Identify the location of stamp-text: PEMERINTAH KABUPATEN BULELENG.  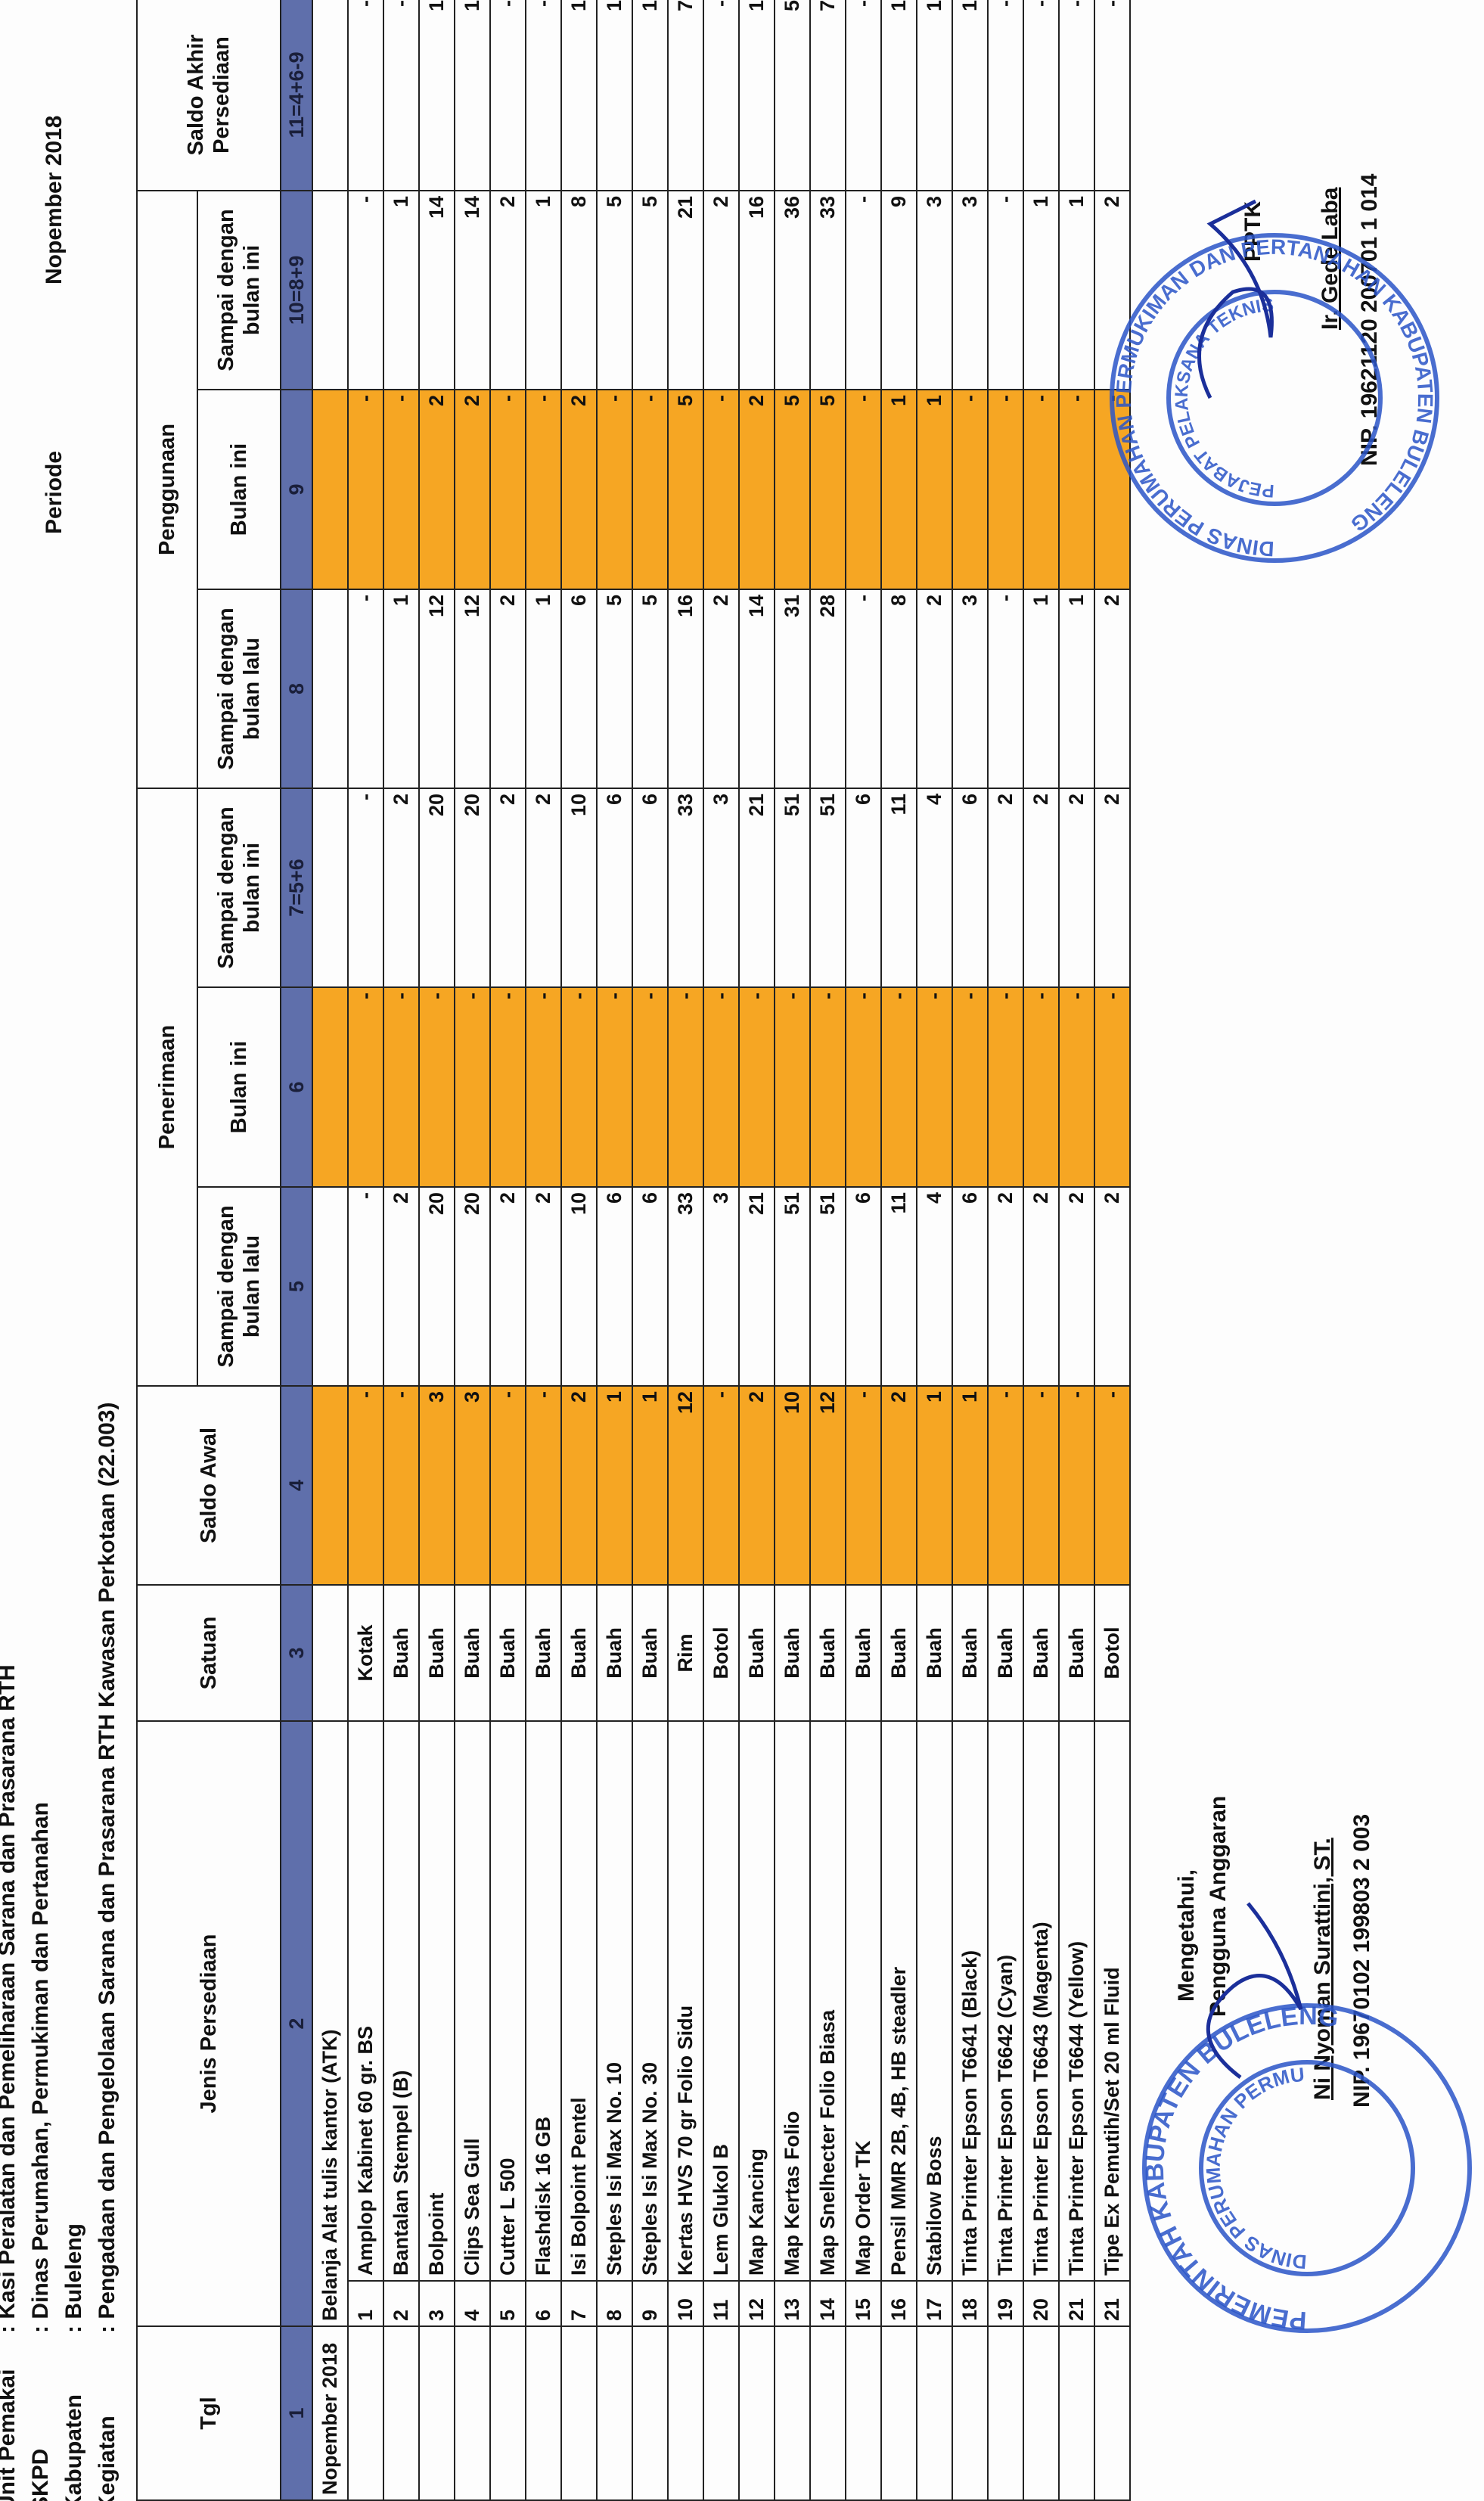
(1240, 2168).